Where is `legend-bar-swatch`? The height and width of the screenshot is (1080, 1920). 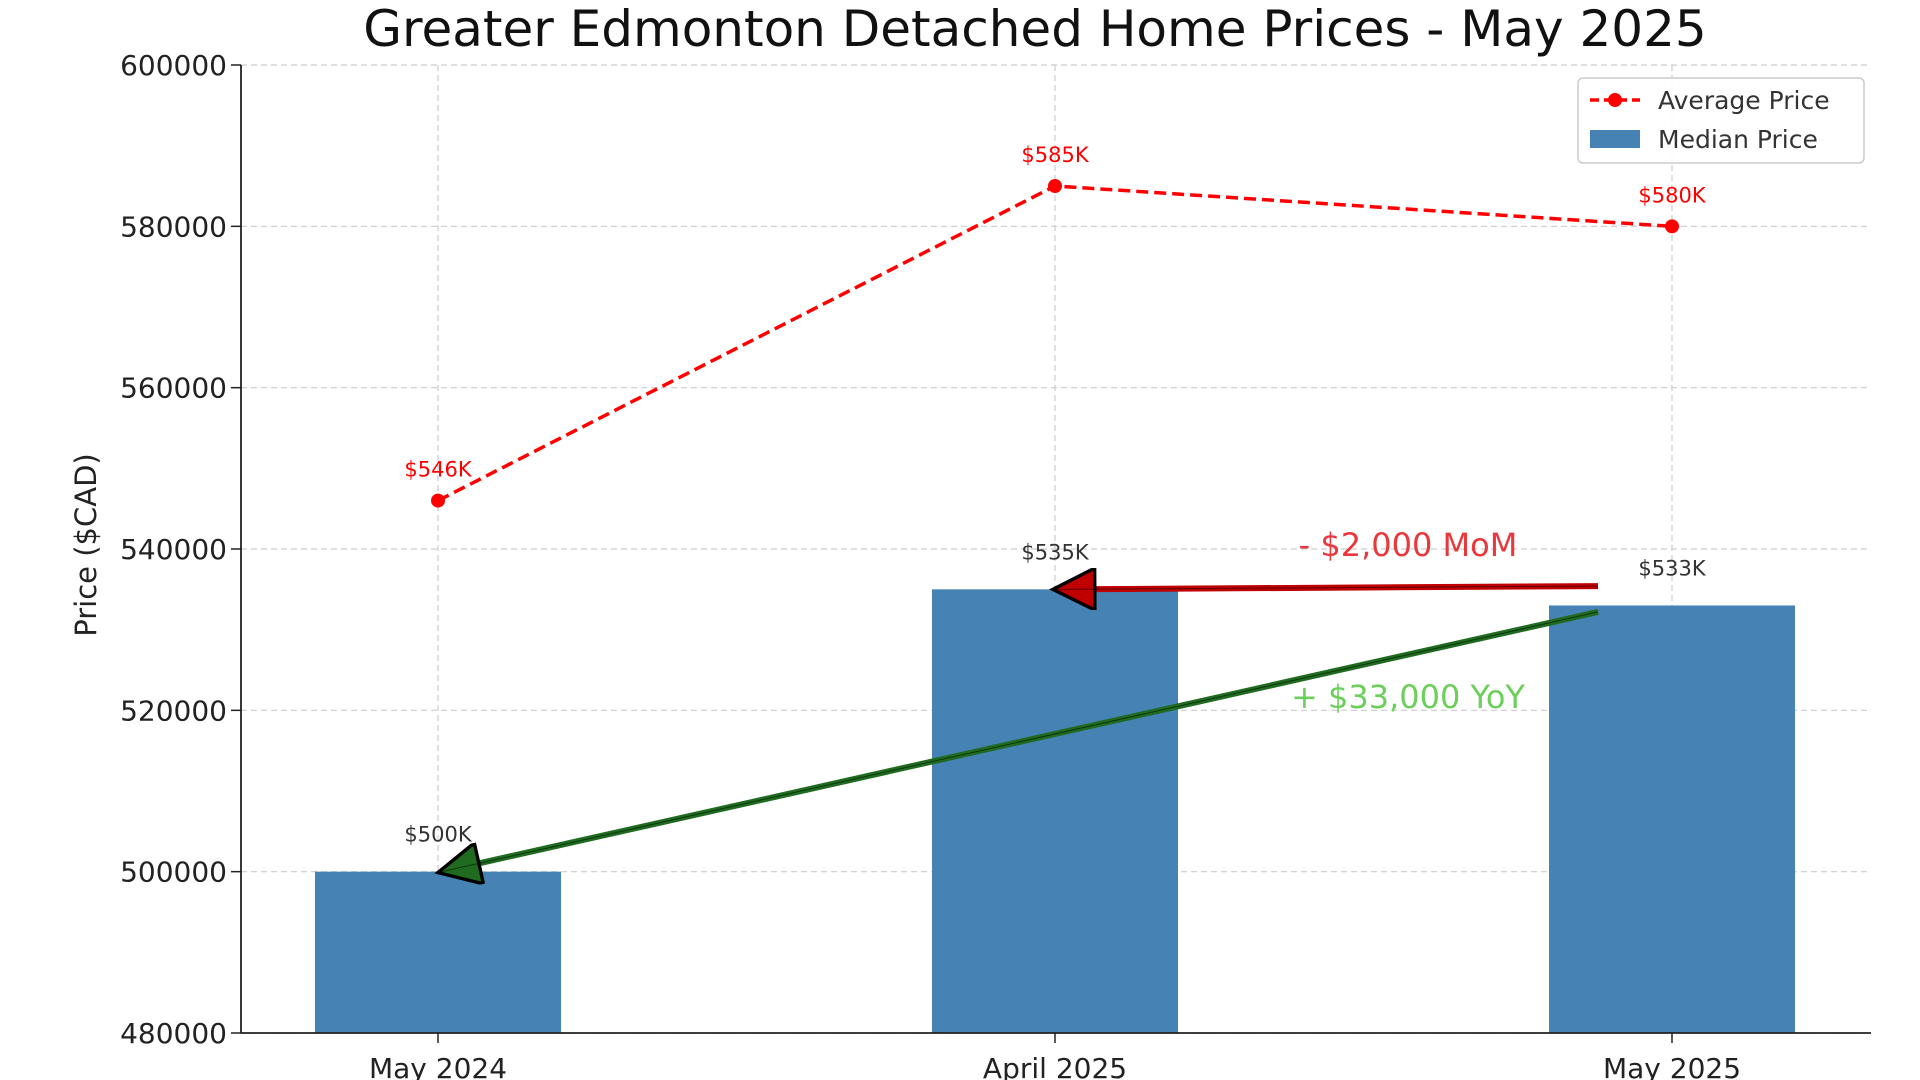
legend-bar-swatch is located at coordinates (1615, 139).